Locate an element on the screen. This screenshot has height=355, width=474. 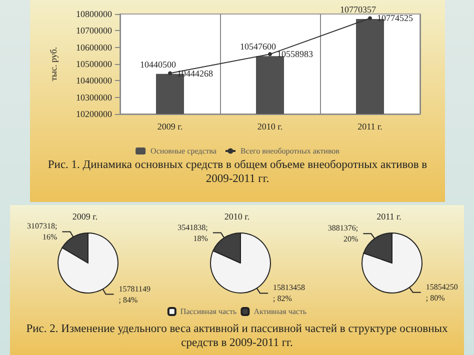
x-tick-label: 2010 г. is located at coordinates (270, 127).